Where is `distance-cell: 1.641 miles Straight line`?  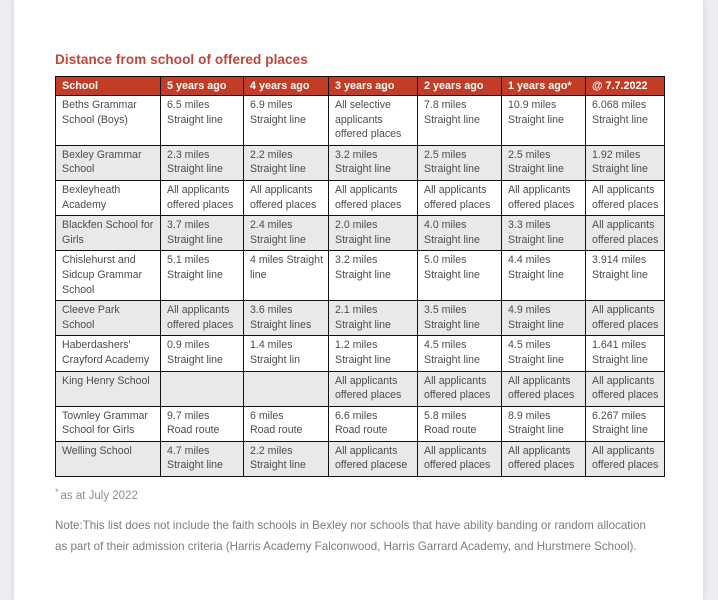 distance-cell: 1.641 miles Straight line is located at coordinates (625, 353).